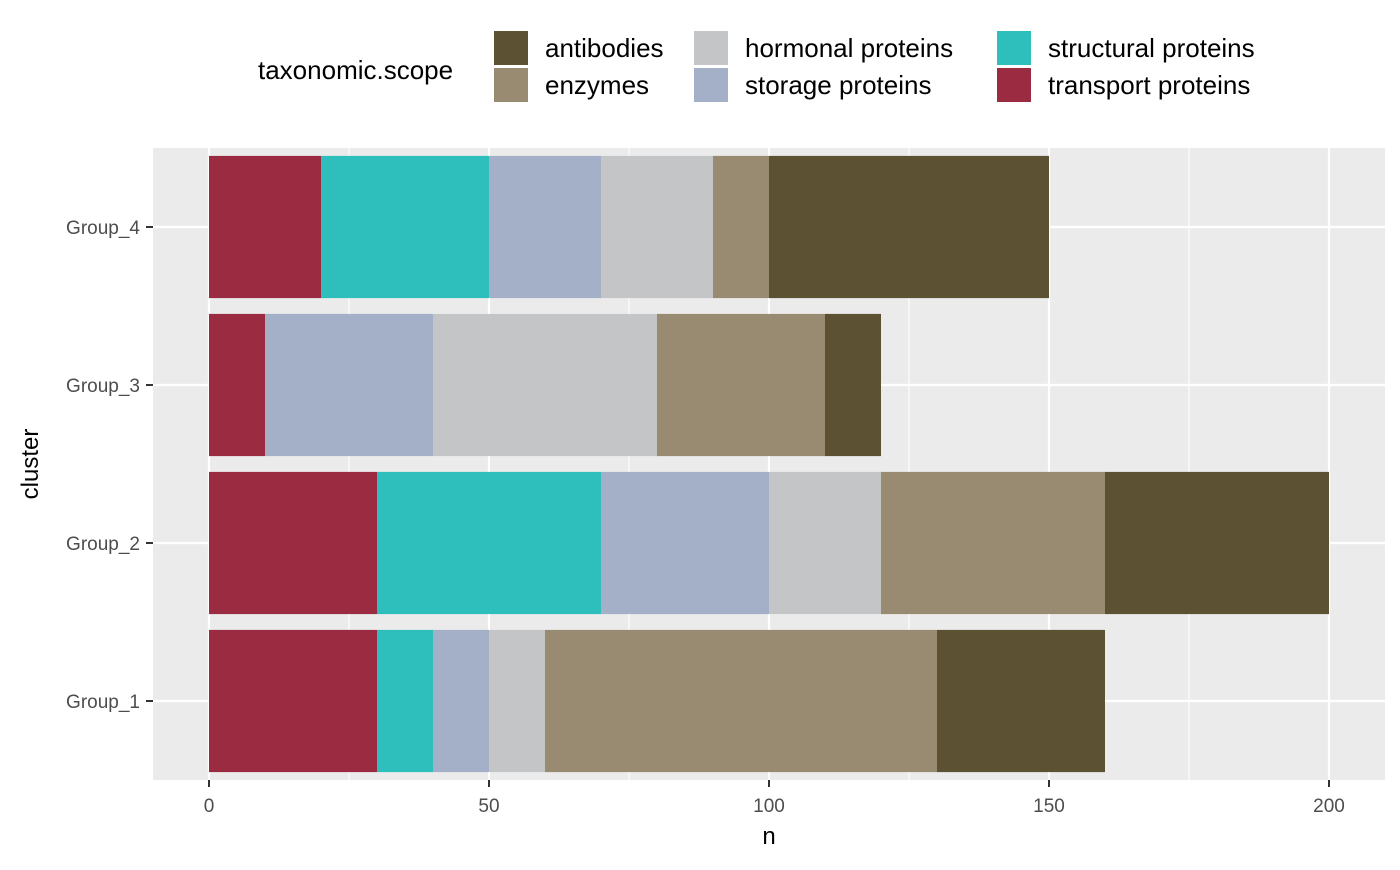 The image size is (1400, 870). Describe the element at coordinates (103, 228) in the screenshot. I see `y-tick-label: Group_4` at that location.